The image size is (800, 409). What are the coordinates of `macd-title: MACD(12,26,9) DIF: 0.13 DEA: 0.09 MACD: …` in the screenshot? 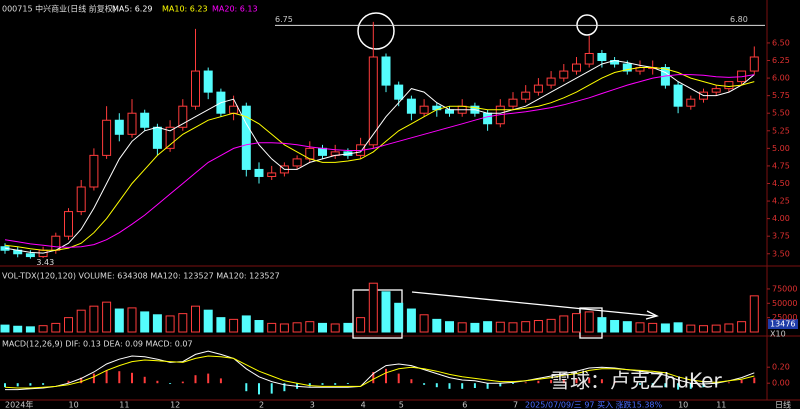 It's located at (97, 344).